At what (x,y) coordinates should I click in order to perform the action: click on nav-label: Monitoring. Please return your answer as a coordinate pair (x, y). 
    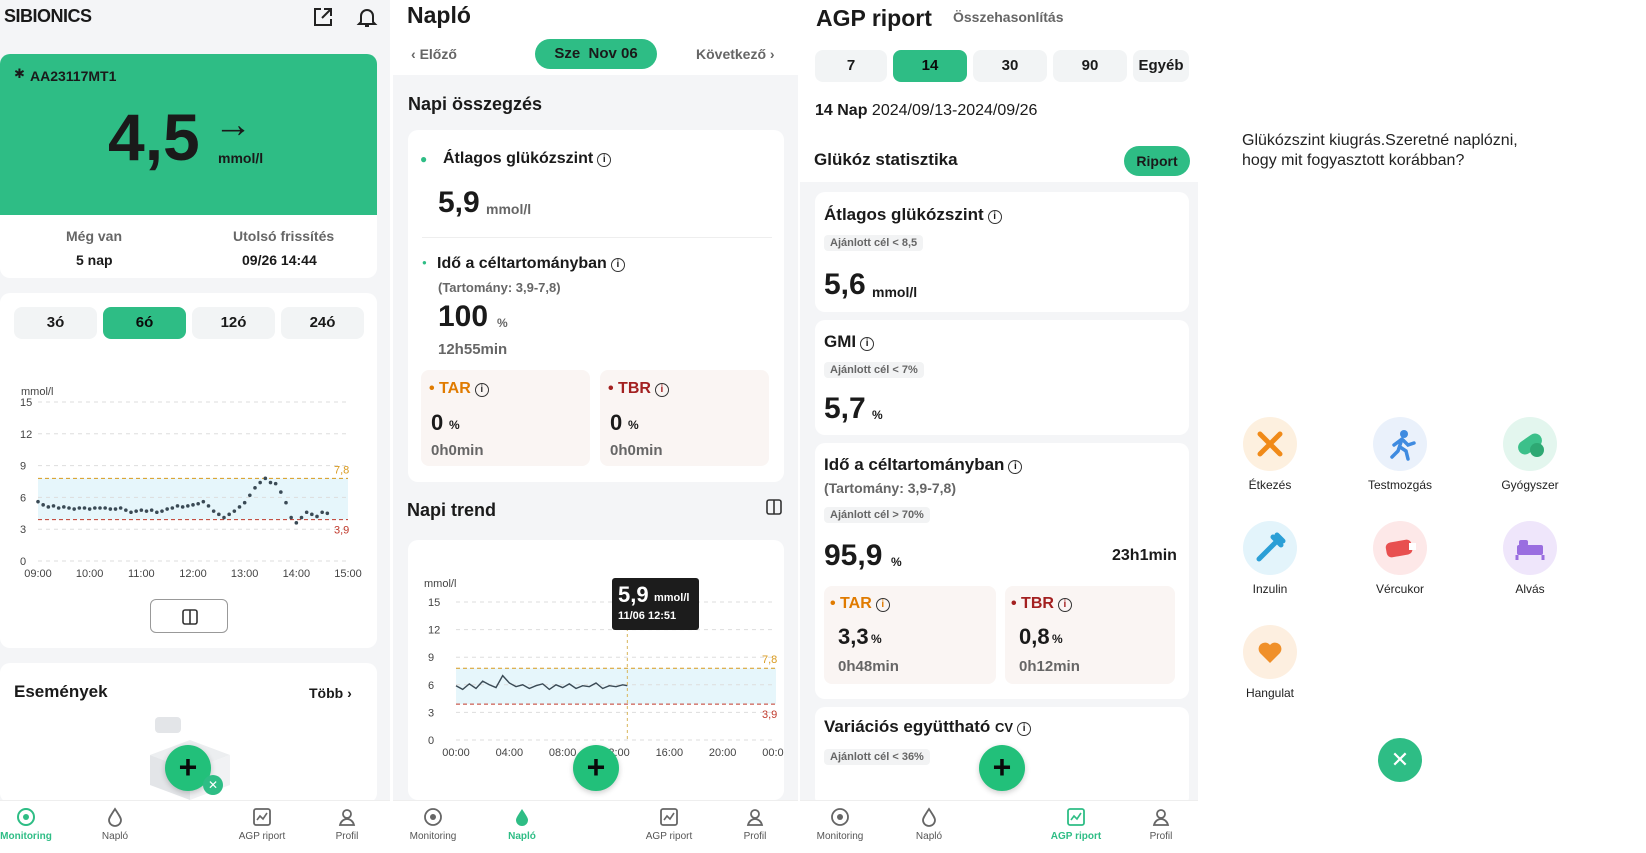
    Looking at the image, I should click on (433, 836).